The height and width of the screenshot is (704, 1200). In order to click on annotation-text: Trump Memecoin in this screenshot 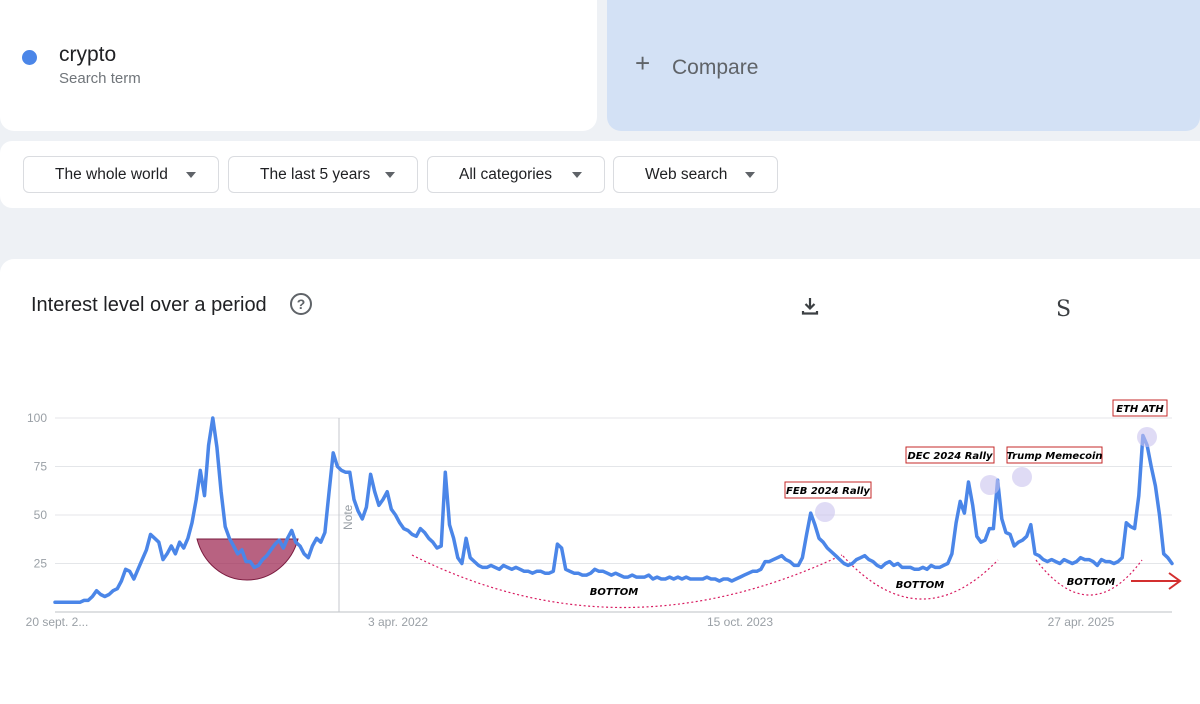, I will do `click(1054, 456)`.